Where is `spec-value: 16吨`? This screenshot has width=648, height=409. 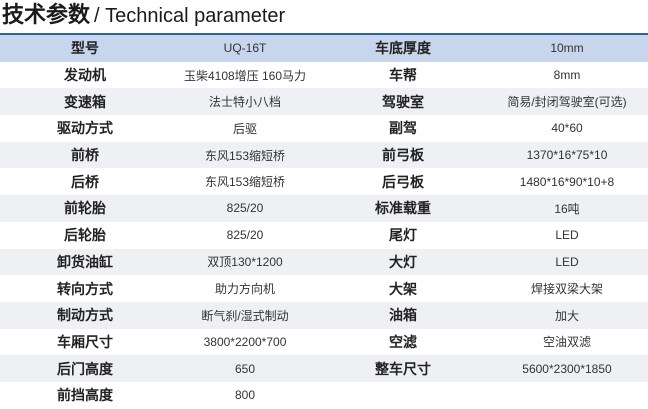 spec-value: 16吨 is located at coordinates (567, 208).